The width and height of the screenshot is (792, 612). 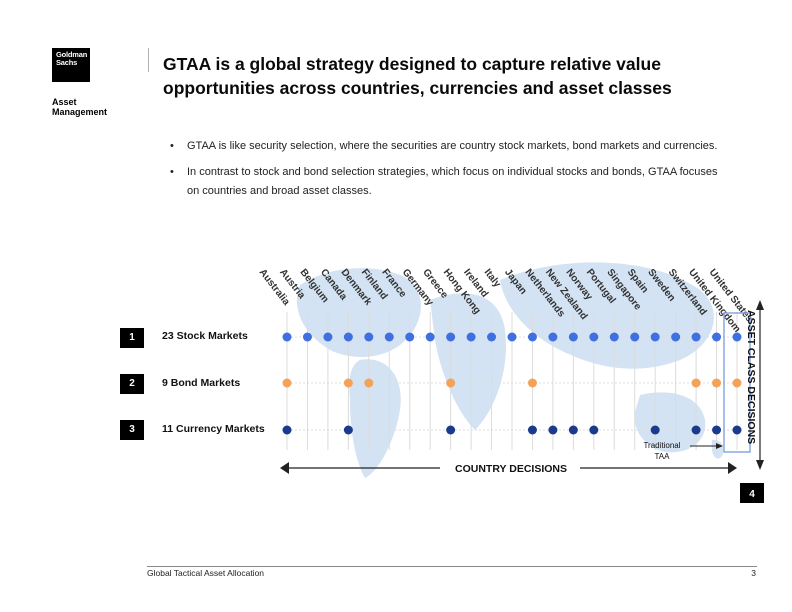 I want to click on asset-class-decisions-label: ASSET CLASS DECISIONS, so click(x=751, y=377).